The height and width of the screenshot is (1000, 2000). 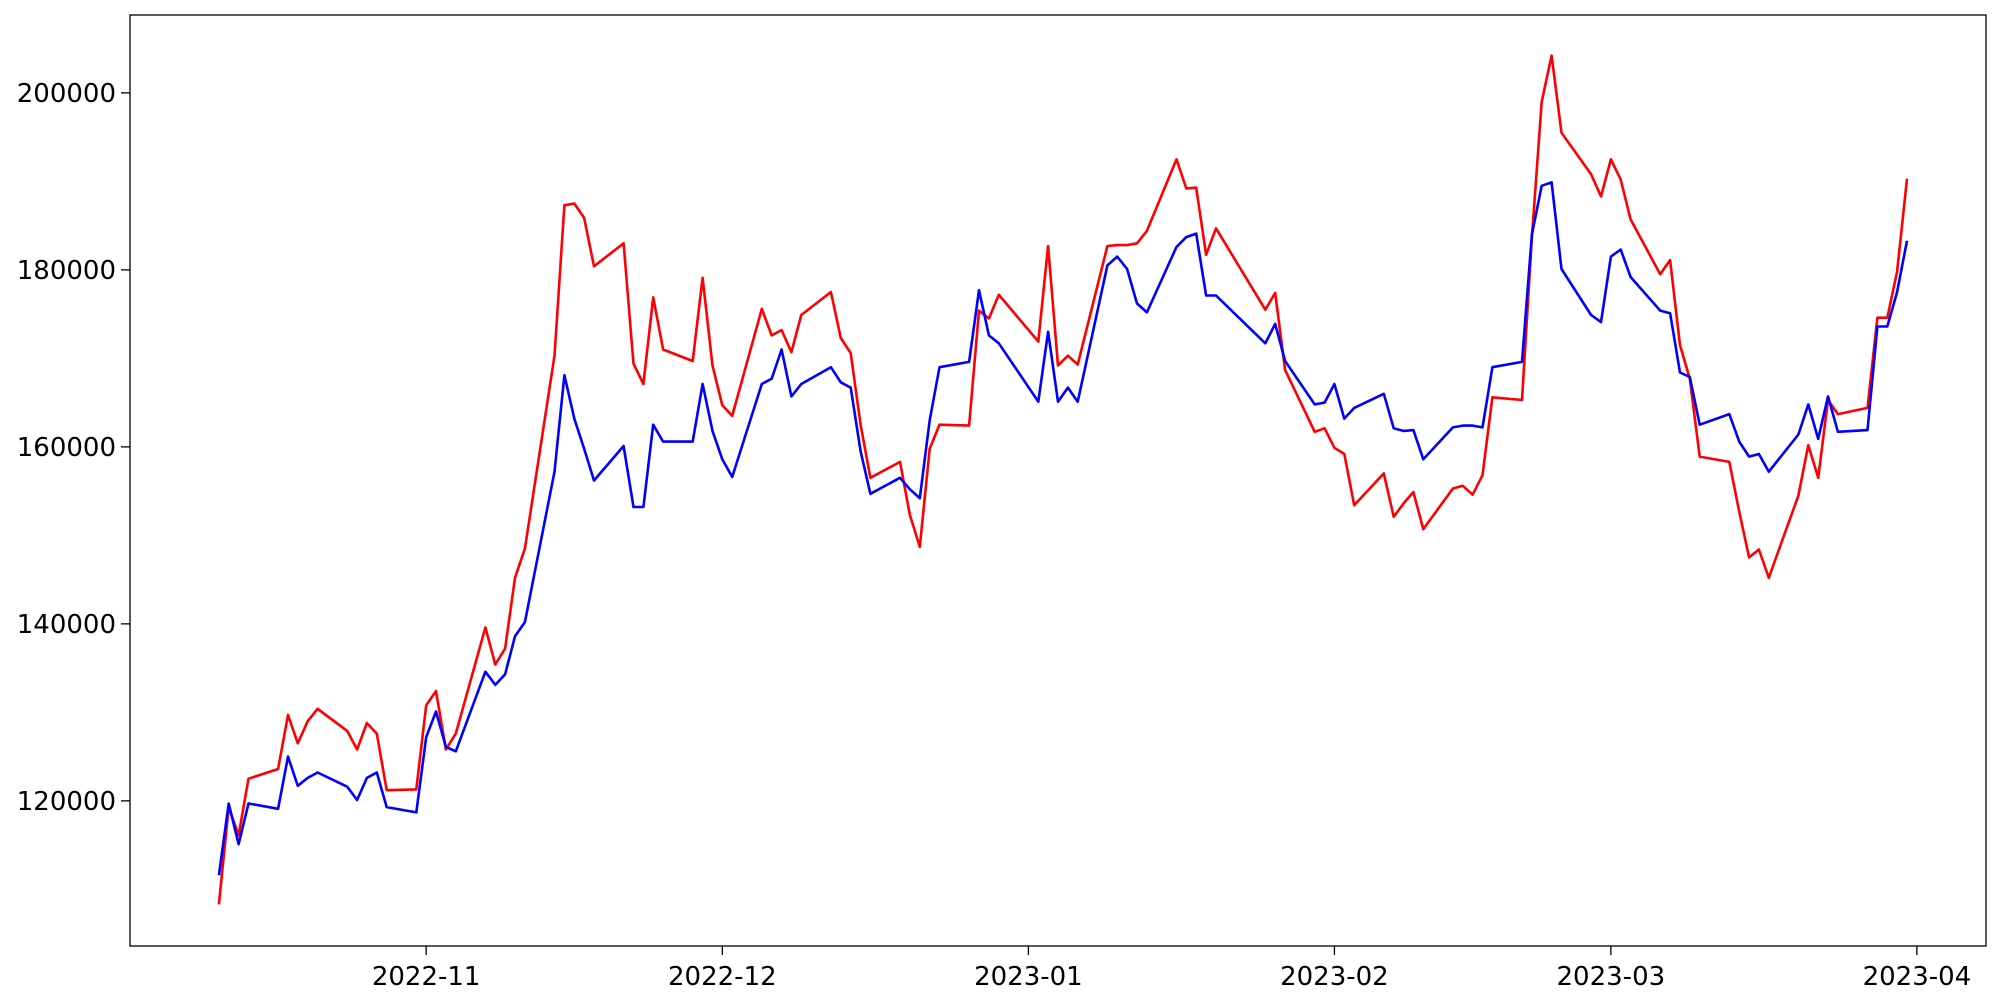 What do you see at coordinates (1611, 977) in the screenshot?
I see `x-tick-label: 2023-03` at bounding box center [1611, 977].